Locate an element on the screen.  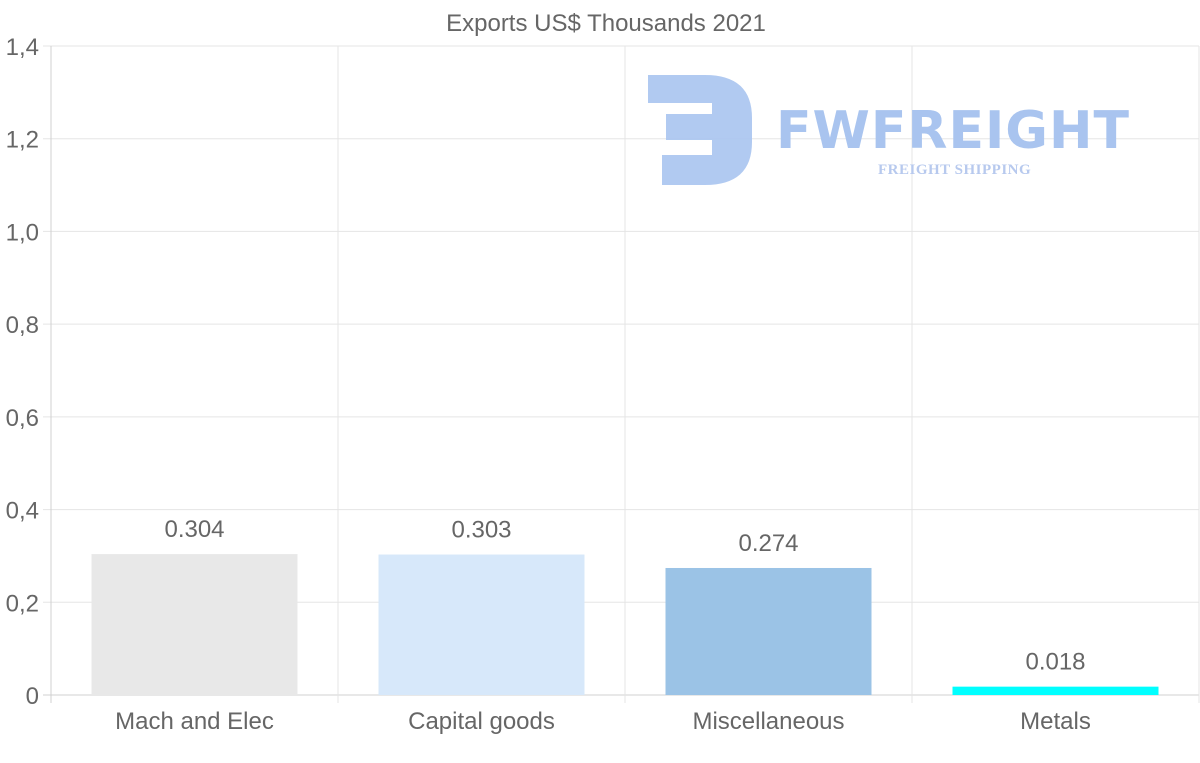
watermark: FWFREIGHT FREIGHT SHIPPING is located at coordinates (889, 130).